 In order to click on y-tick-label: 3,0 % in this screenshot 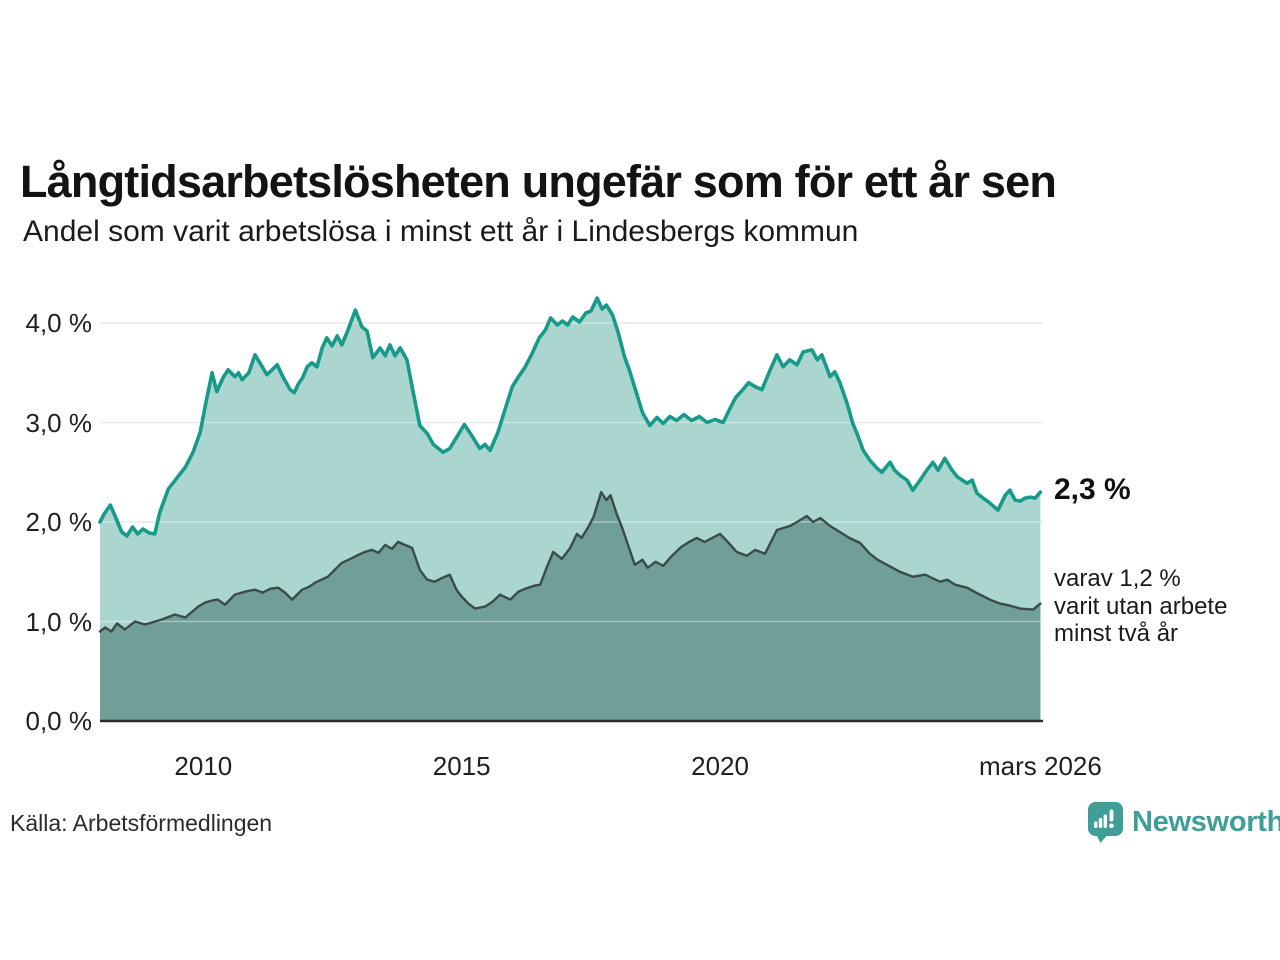, I will do `click(59, 422)`.